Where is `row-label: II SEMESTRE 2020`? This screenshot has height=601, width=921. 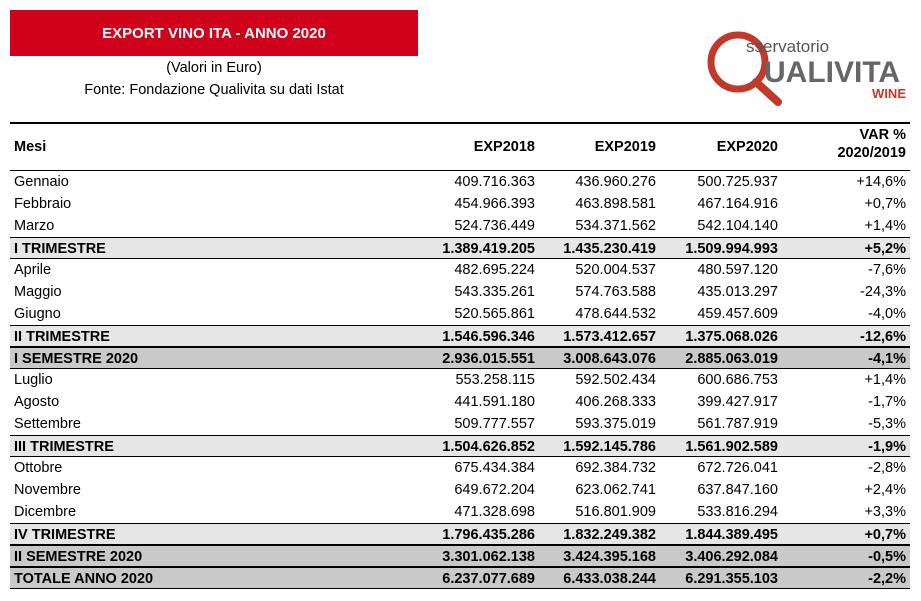 row-label: II SEMESTRE 2020 is located at coordinates (78, 557).